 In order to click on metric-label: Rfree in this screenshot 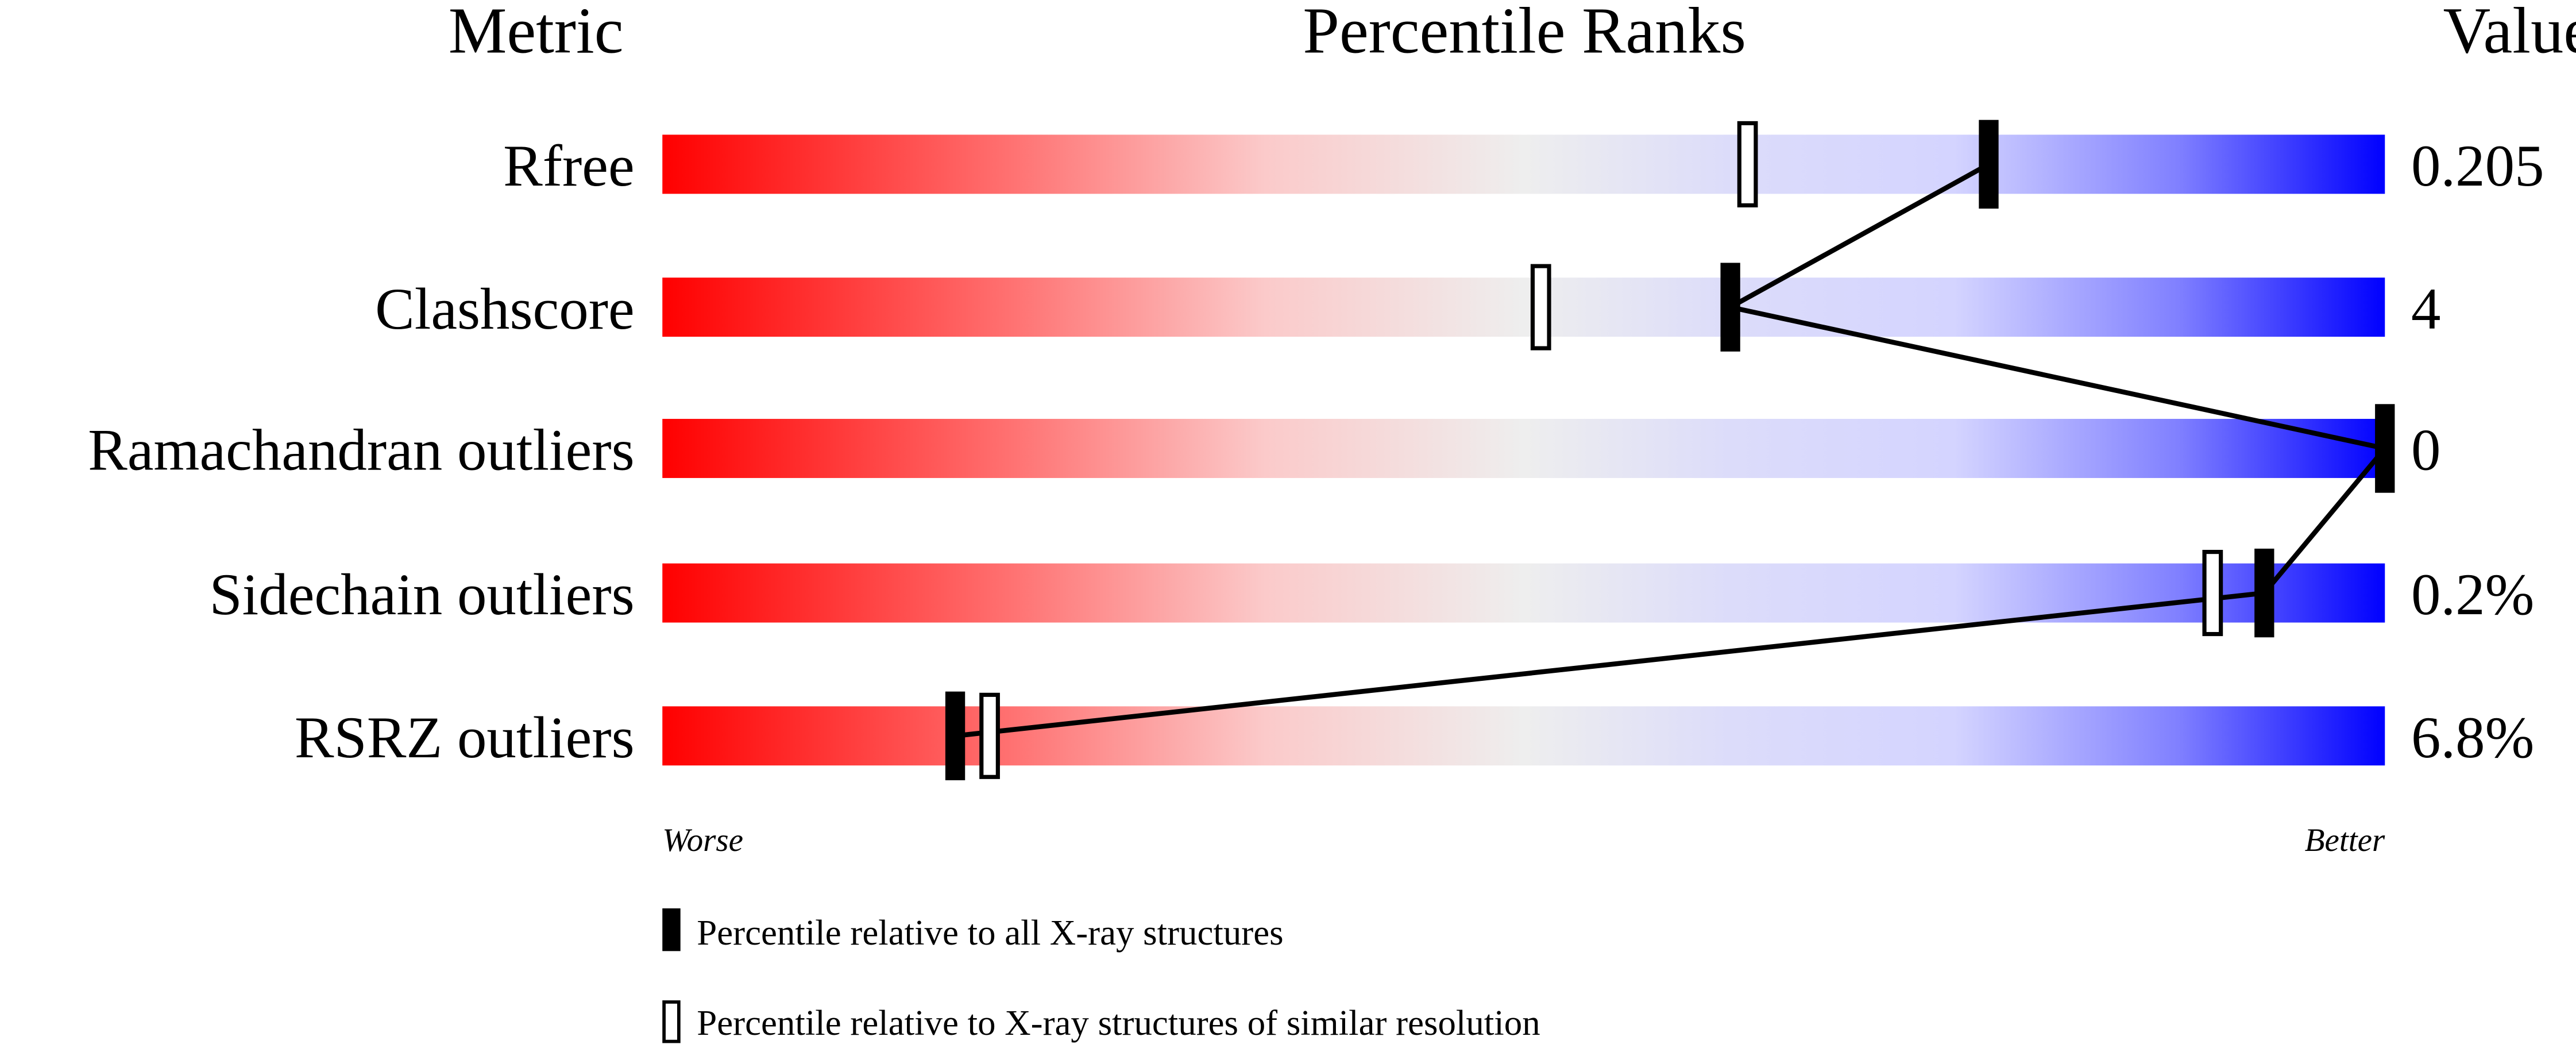, I will do `click(569, 166)`.